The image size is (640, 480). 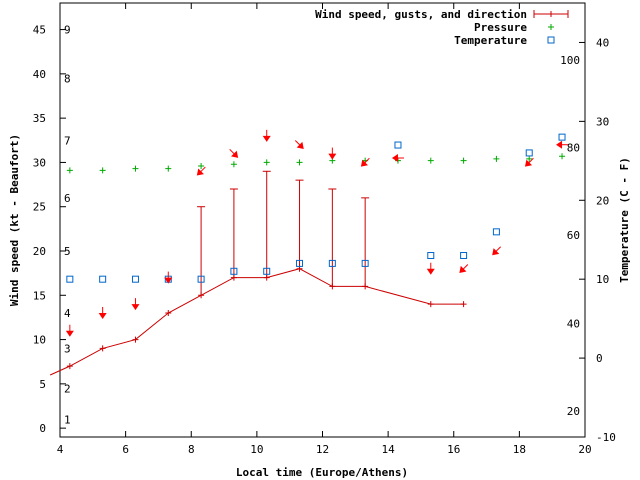 What do you see at coordinates (519, 449) in the screenshot?
I see `x-tick-label: 18` at bounding box center [519, 449].